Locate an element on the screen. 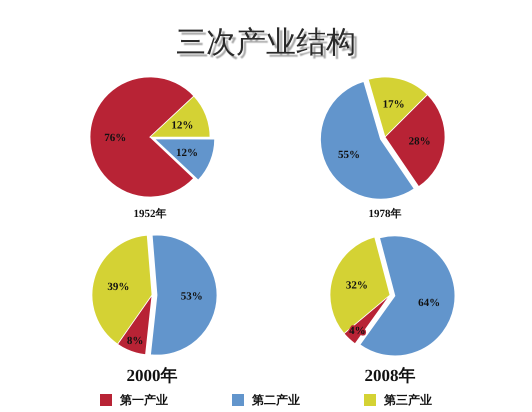  title: 三次产业结构 is located at coordinates (266, 42).